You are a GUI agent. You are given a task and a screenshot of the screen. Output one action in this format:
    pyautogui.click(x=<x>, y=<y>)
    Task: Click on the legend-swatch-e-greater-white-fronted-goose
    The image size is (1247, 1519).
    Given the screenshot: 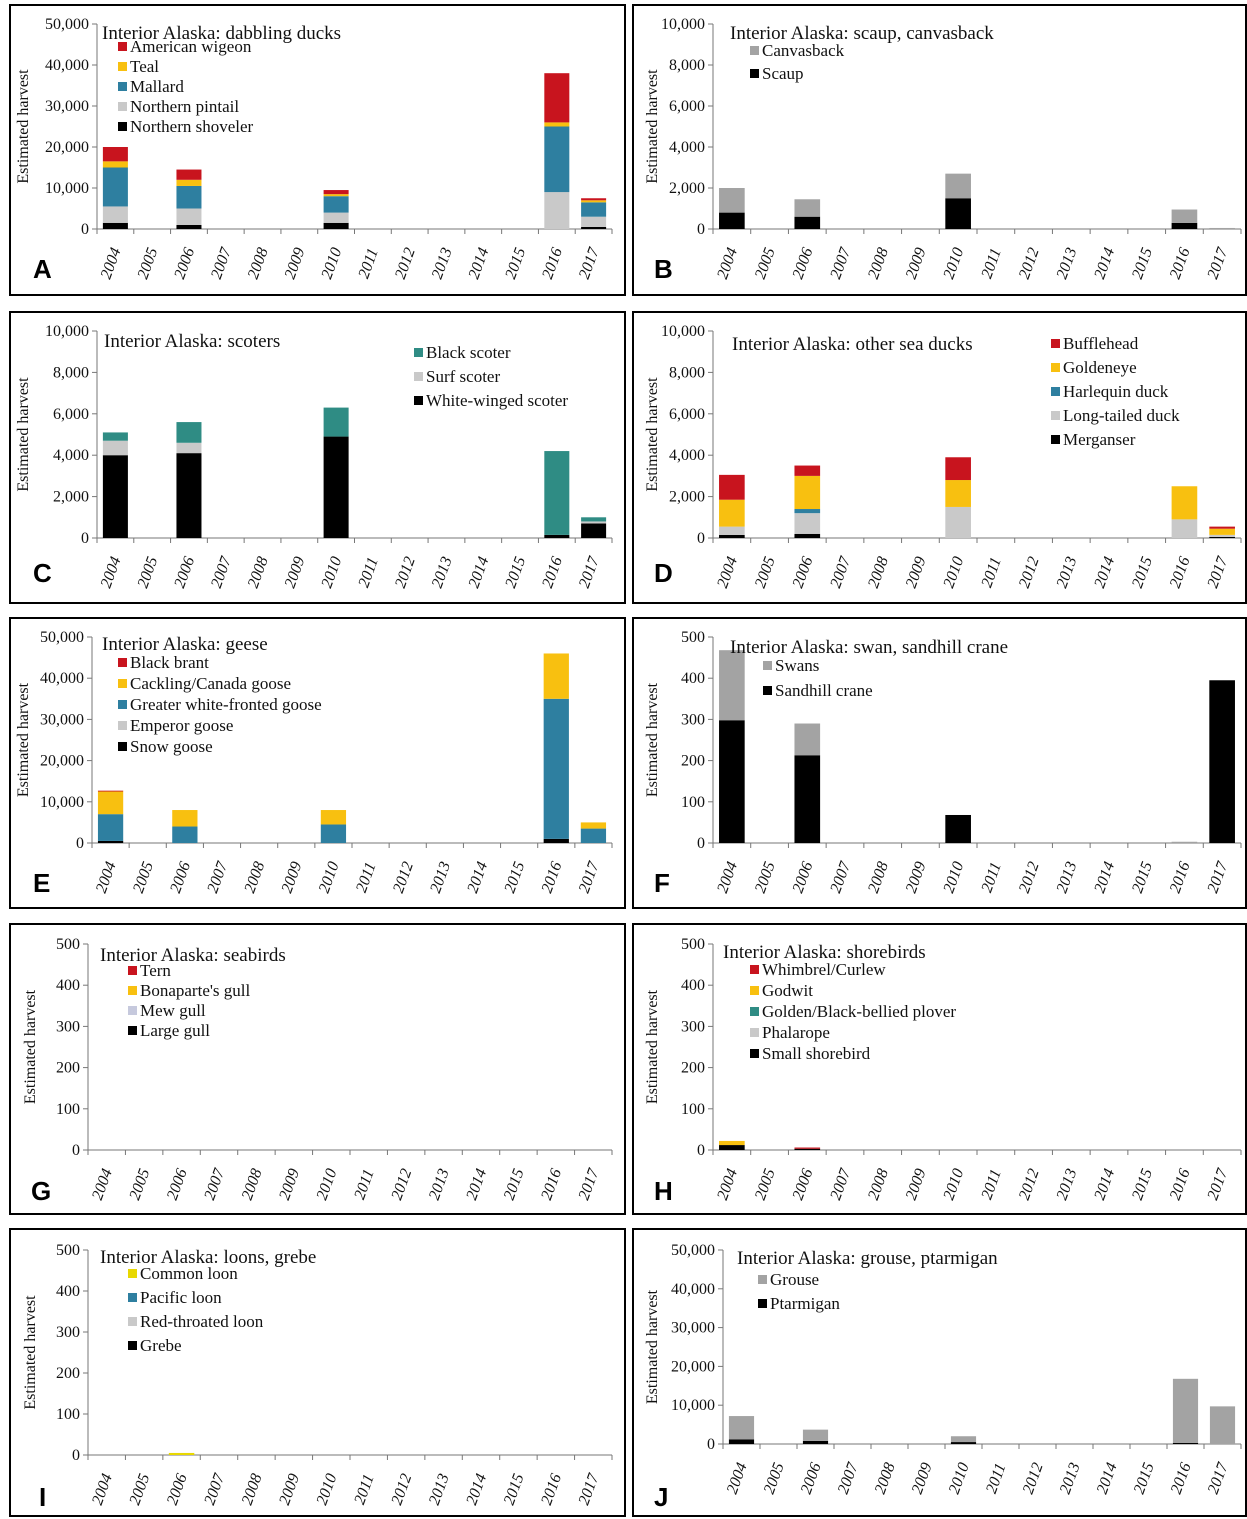 What is the action you would take?
    pyautogui.click(x=122, y=704)
    